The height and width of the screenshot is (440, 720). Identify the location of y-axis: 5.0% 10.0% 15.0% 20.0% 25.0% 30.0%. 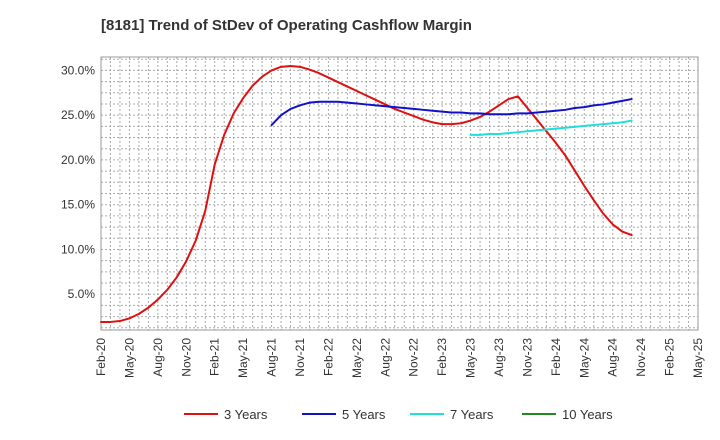
(78, 182).